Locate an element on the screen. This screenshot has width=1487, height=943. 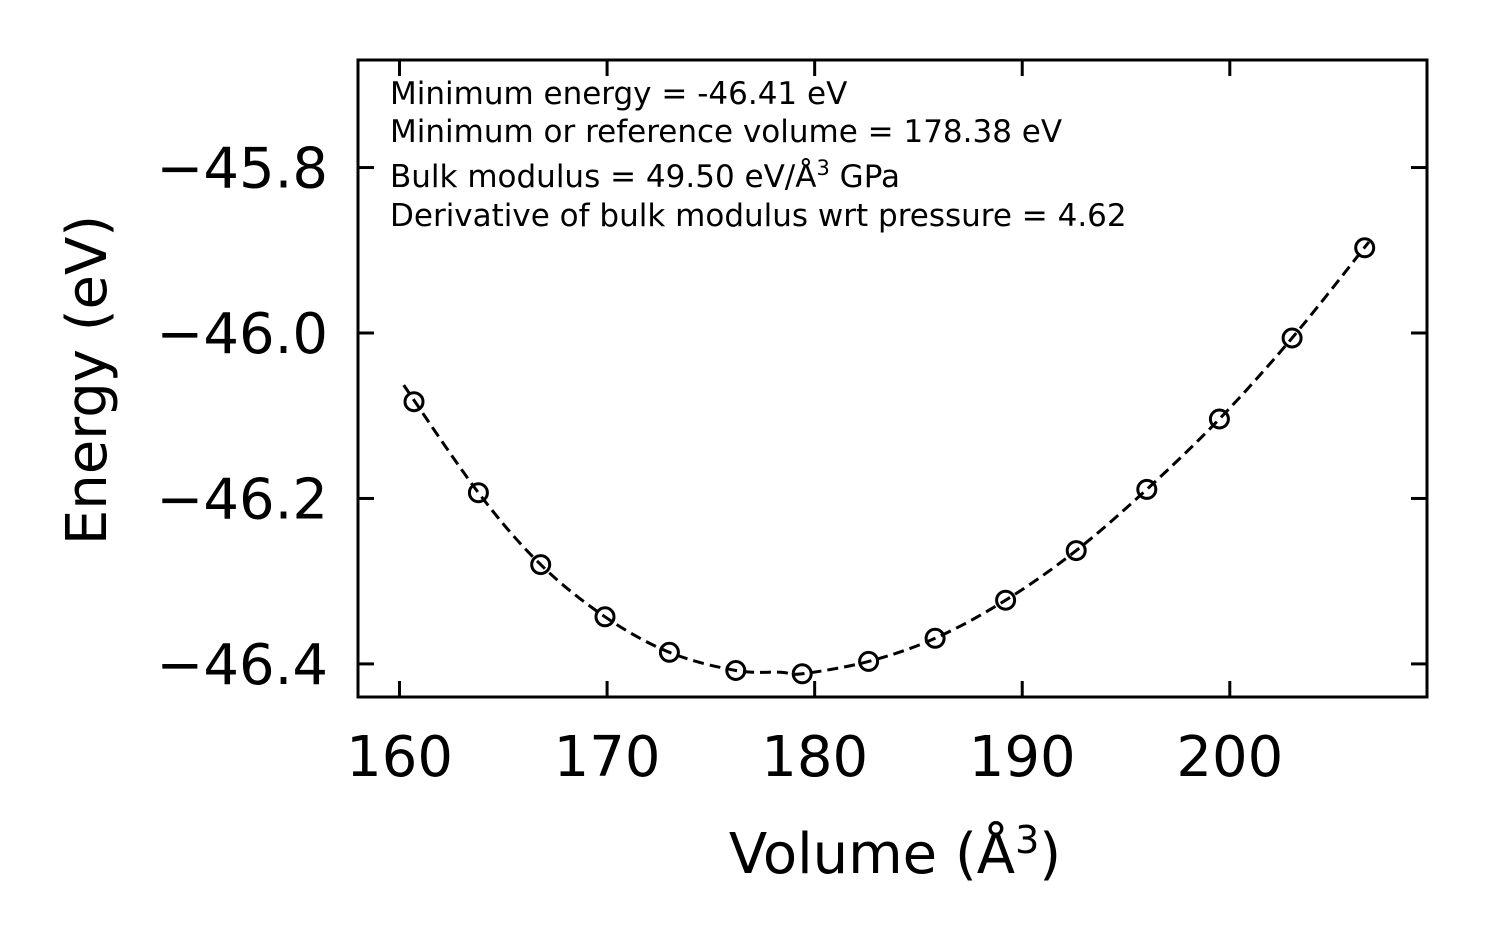
x-tick-label: 180 is located at coordinates (814, 757).